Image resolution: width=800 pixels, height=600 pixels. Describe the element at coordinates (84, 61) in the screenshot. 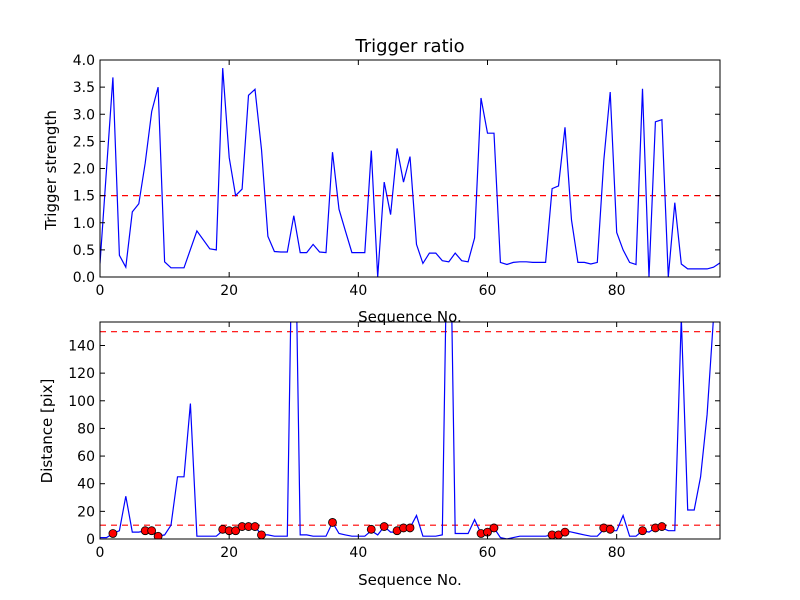

I see `y-tick-label: 4.0` at that location.